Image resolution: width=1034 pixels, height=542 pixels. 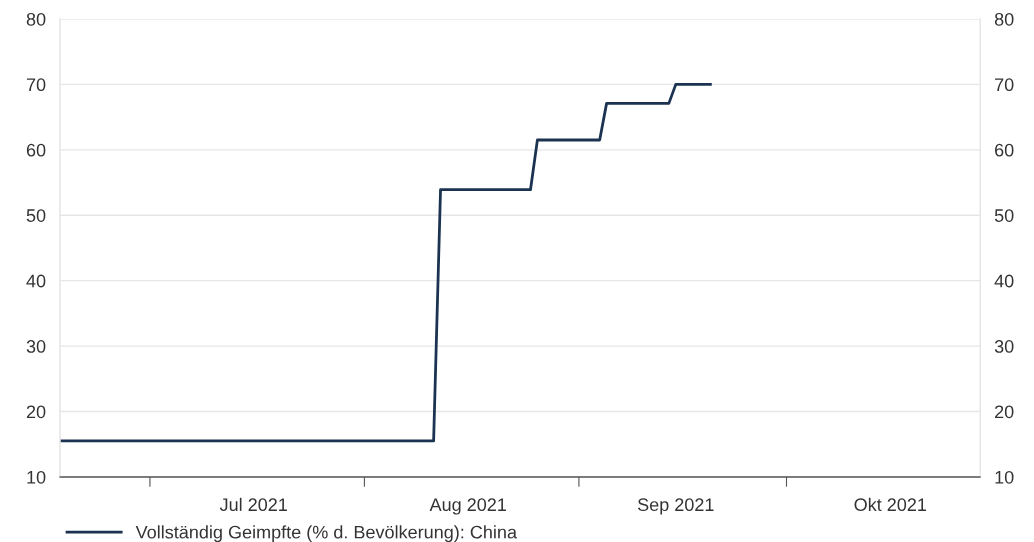 What do you see at coordinates (890, 504) in the screenshot?
I see `x-tick-label: Okt 2021` at bounding box center [890, 504].